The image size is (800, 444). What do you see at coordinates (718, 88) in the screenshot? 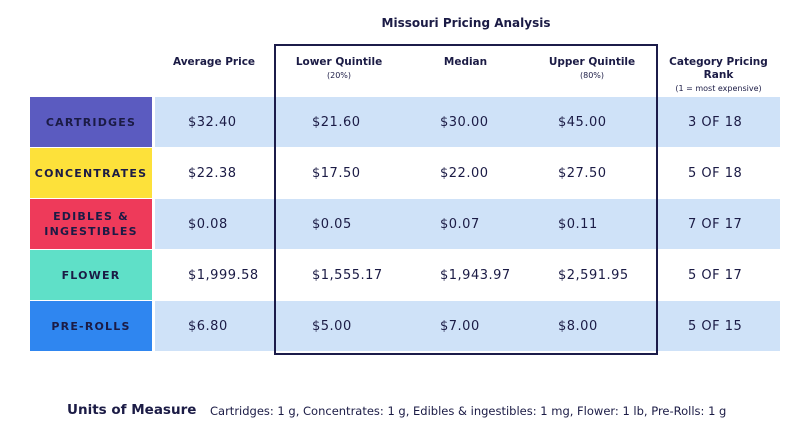
I see `column-sub: (1 = most expensive)` at bounding box center [718, 88].